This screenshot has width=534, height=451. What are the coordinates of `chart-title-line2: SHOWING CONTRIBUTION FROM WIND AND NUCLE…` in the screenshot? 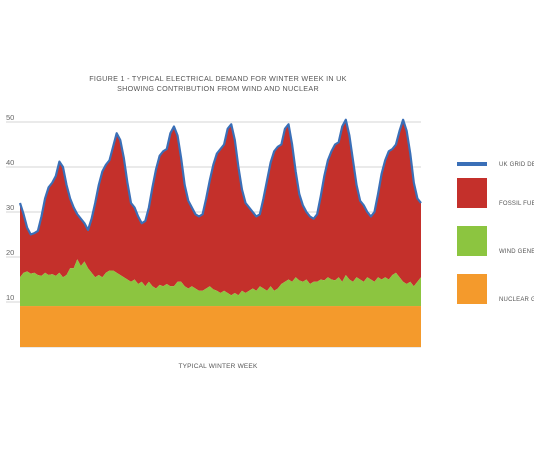 It's located at (218, 88).